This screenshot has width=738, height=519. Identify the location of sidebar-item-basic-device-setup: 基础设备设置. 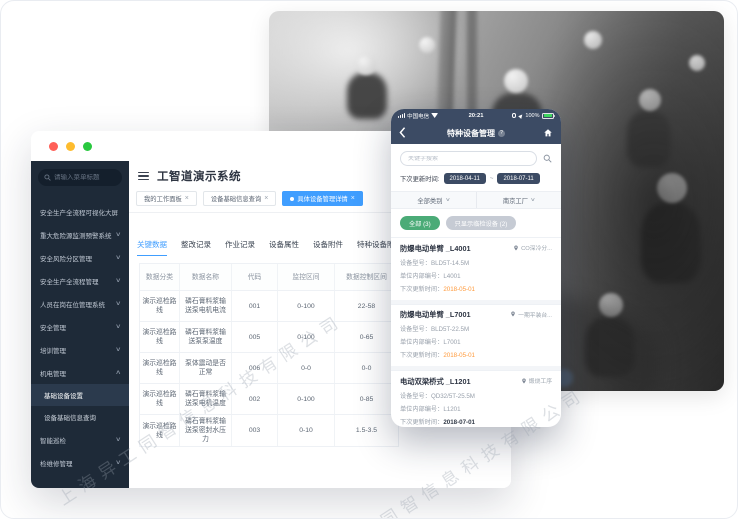
(80, 395).